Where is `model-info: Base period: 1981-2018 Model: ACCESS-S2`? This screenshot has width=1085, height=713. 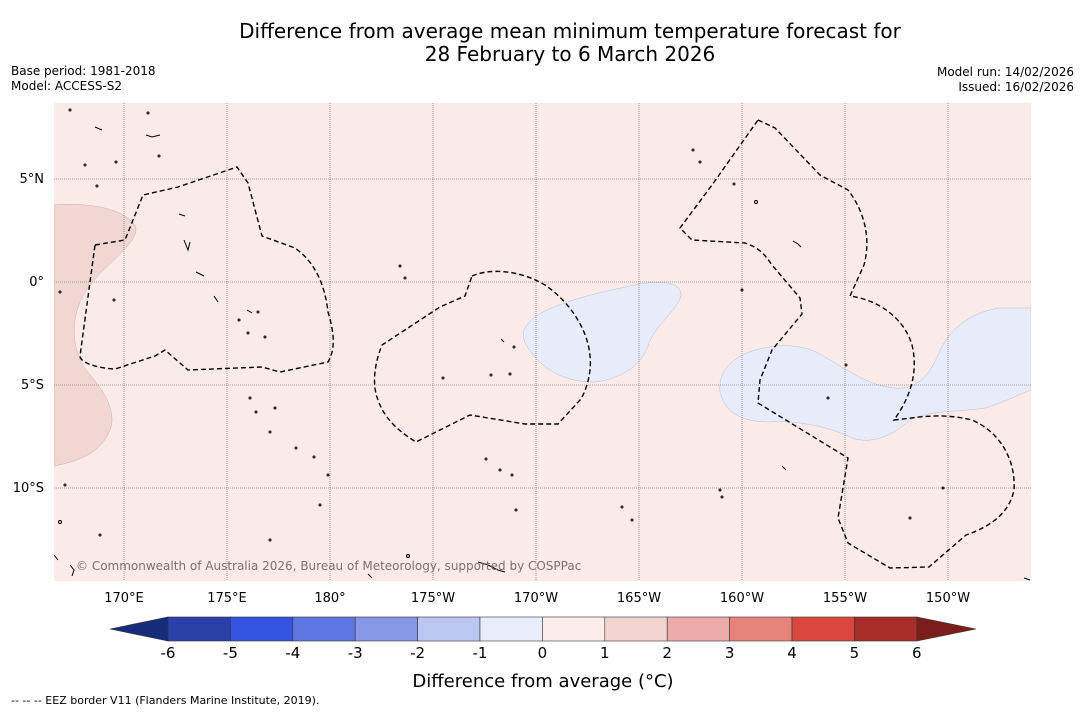 model-info: Base period: 1981-2018 Model: ACCESS-S2 is located at coordinates (83, 79).